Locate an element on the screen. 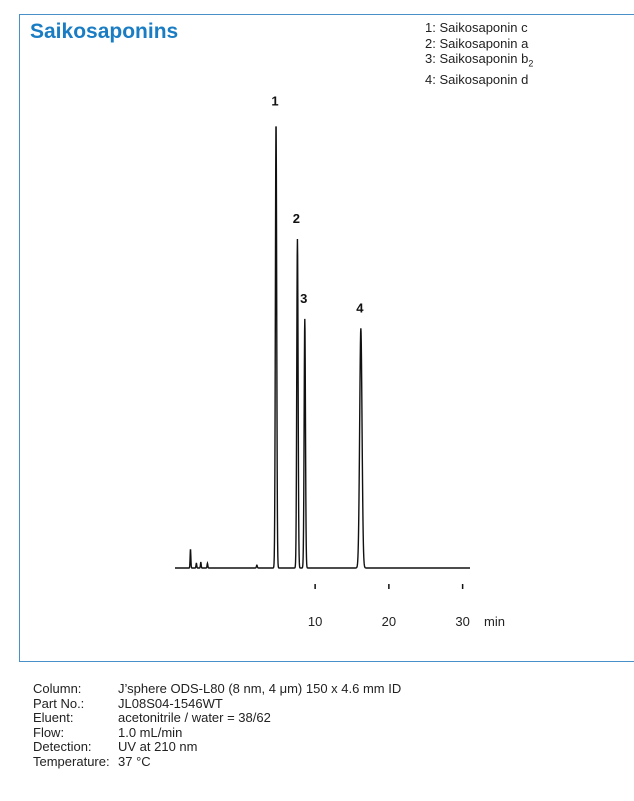 This screenshot has width=634, height=801. peak-label-3: 3 is located at coordinates (303, 298).